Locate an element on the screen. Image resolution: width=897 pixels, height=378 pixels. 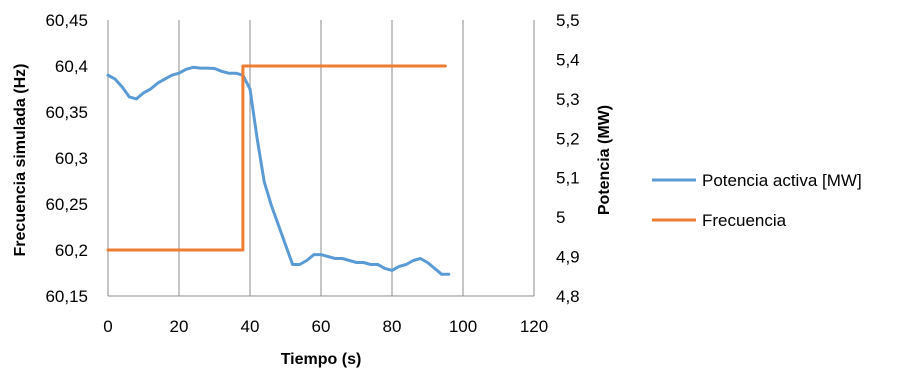
x-tick-label: 100 is located at coordinates (463, 326).